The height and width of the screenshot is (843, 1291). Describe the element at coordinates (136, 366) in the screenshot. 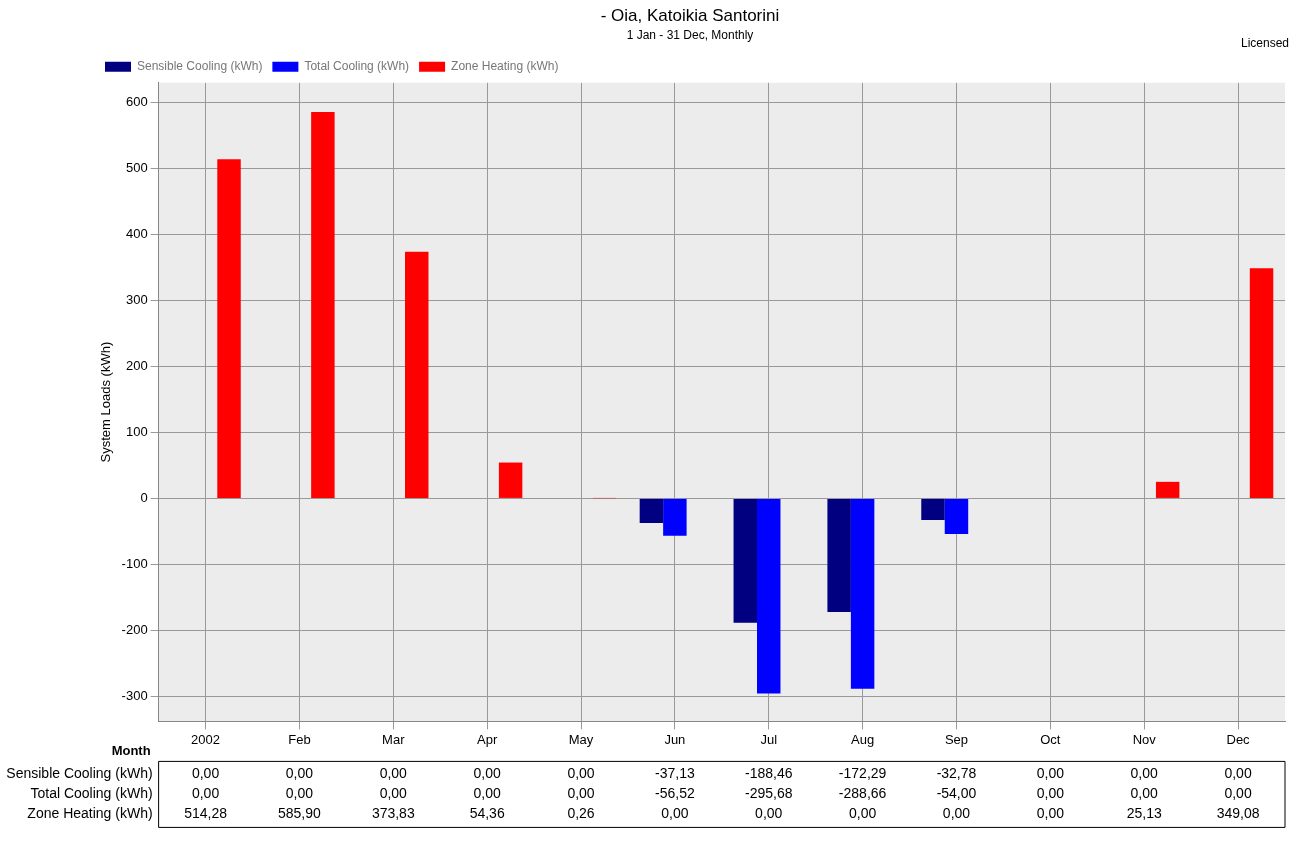

I see `y-tick-label: 200` at that location.